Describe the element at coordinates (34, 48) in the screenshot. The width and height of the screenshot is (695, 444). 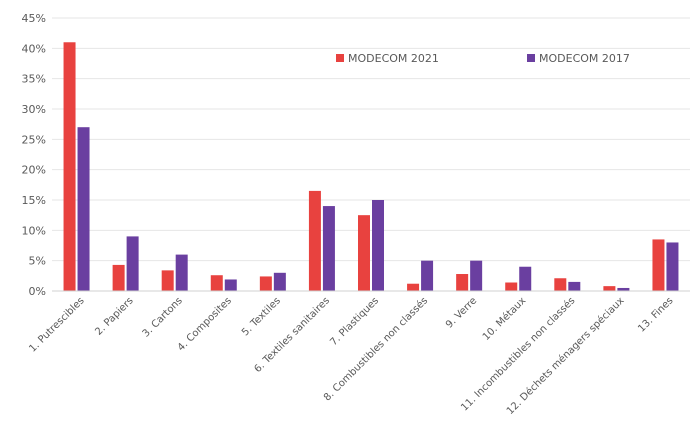
I see `y-tick-label: 40%` at that location.